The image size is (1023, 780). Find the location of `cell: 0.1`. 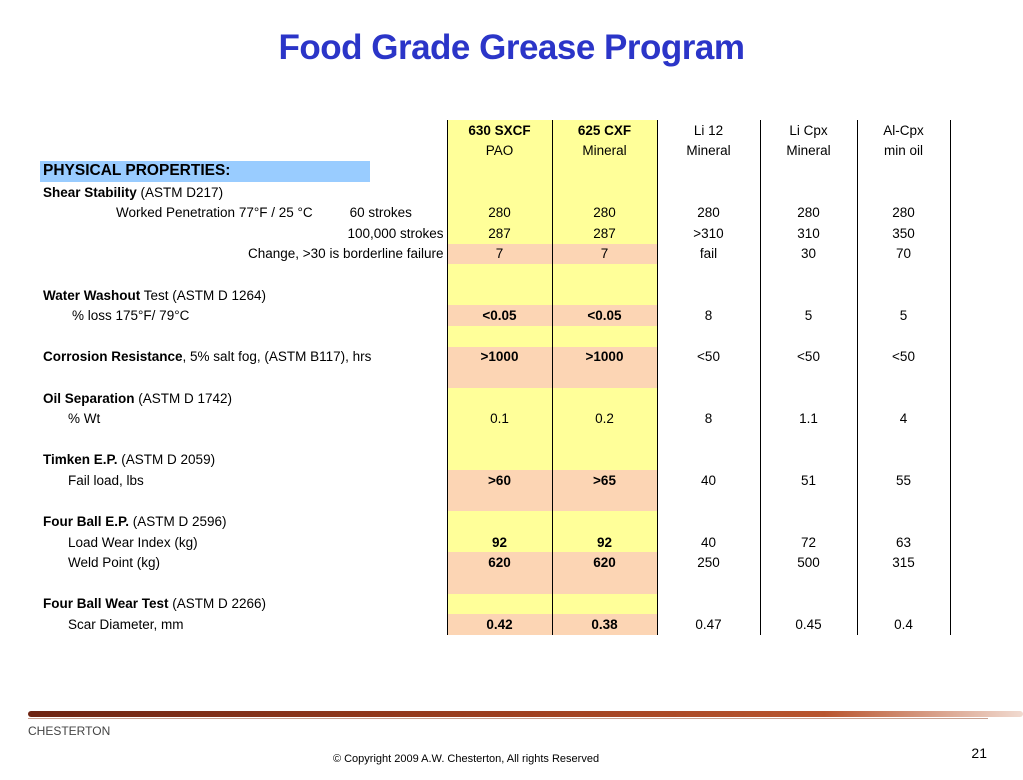

cell: 0.1 is located at coordinates (499, 418).